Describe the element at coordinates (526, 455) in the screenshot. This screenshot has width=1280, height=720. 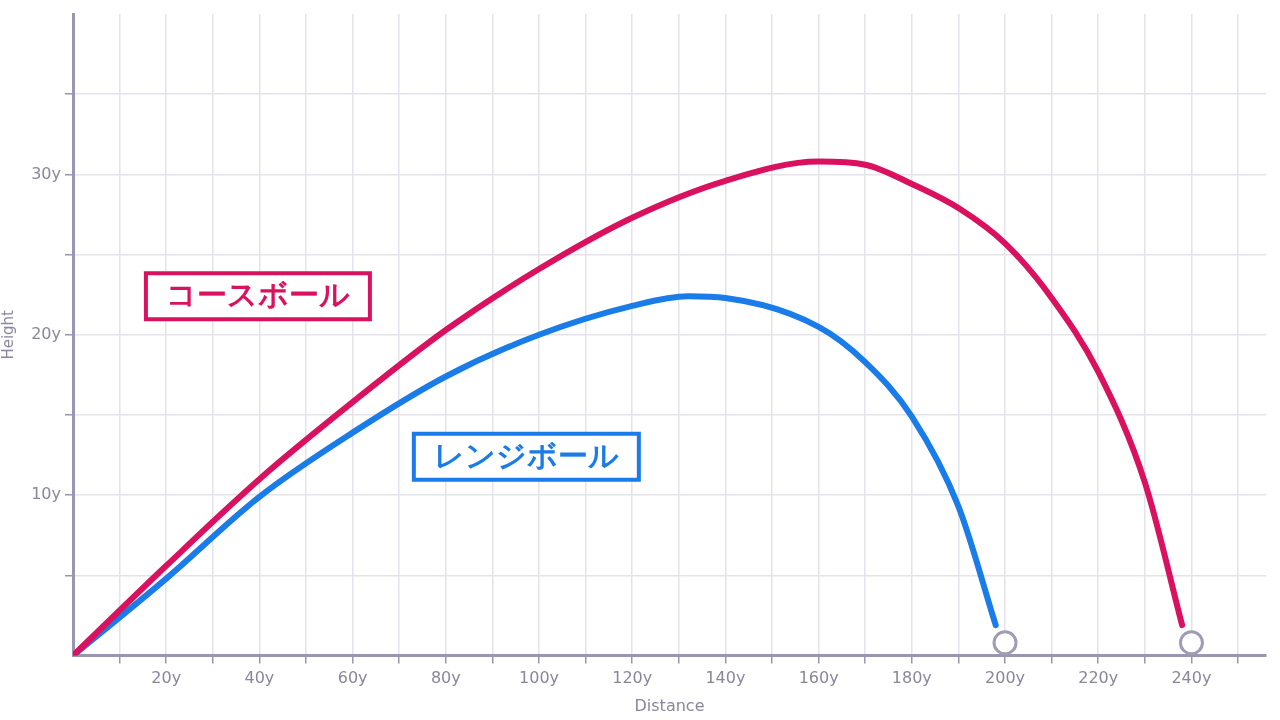
I see `series-label: レンジボール` at that location.